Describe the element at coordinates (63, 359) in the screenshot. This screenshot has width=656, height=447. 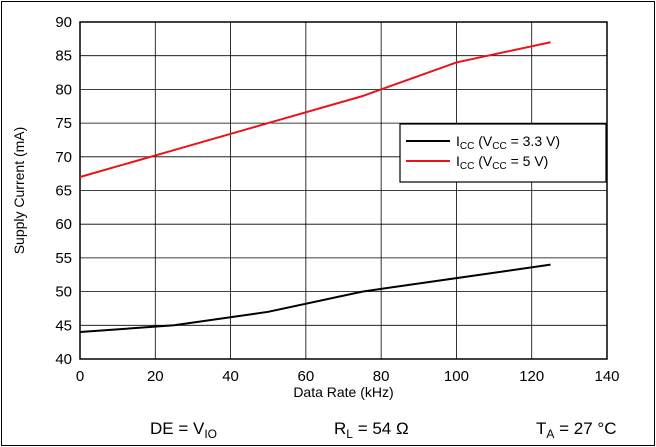
I see `y-tick-label: 40` at that location.